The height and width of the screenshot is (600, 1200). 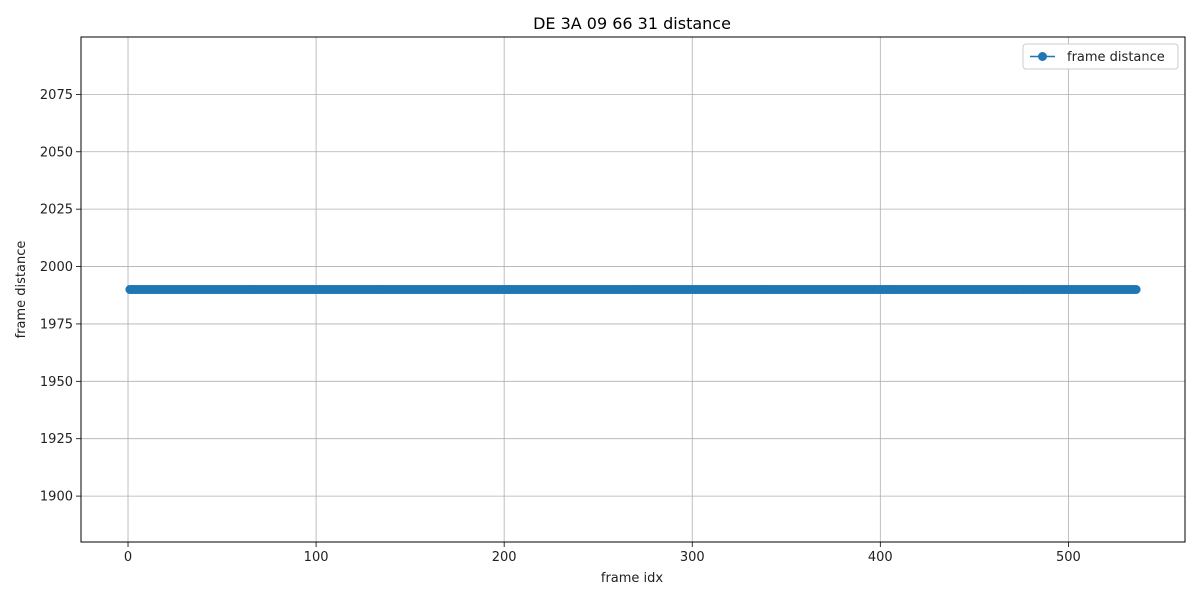 I want to click on chart-title: DE 3A 09 66 31 distance, so click(x=632, y=23).